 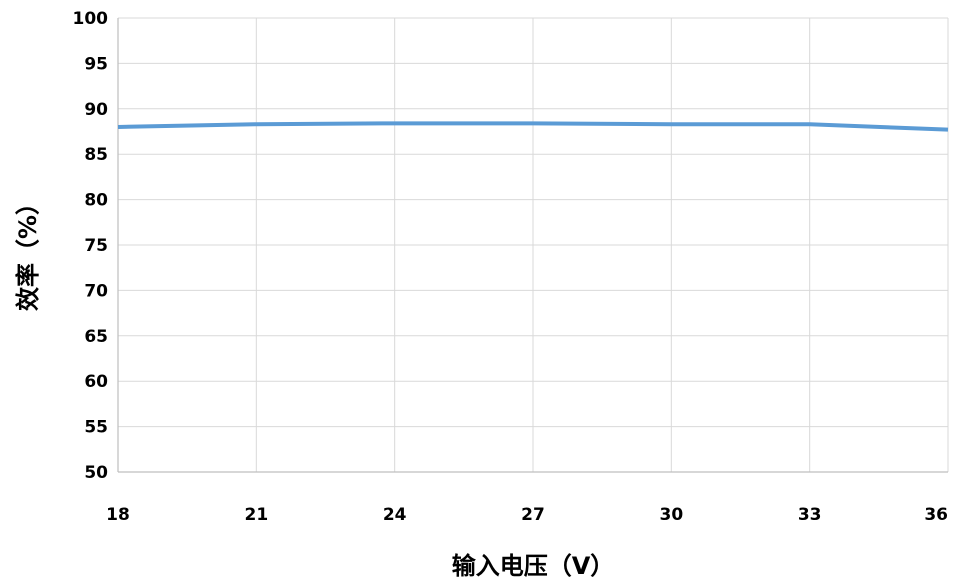 What do you see at coordinates (96, 155) in the screenshot?
I see `y-tick-label: 85` at bounding box center [96, 155].